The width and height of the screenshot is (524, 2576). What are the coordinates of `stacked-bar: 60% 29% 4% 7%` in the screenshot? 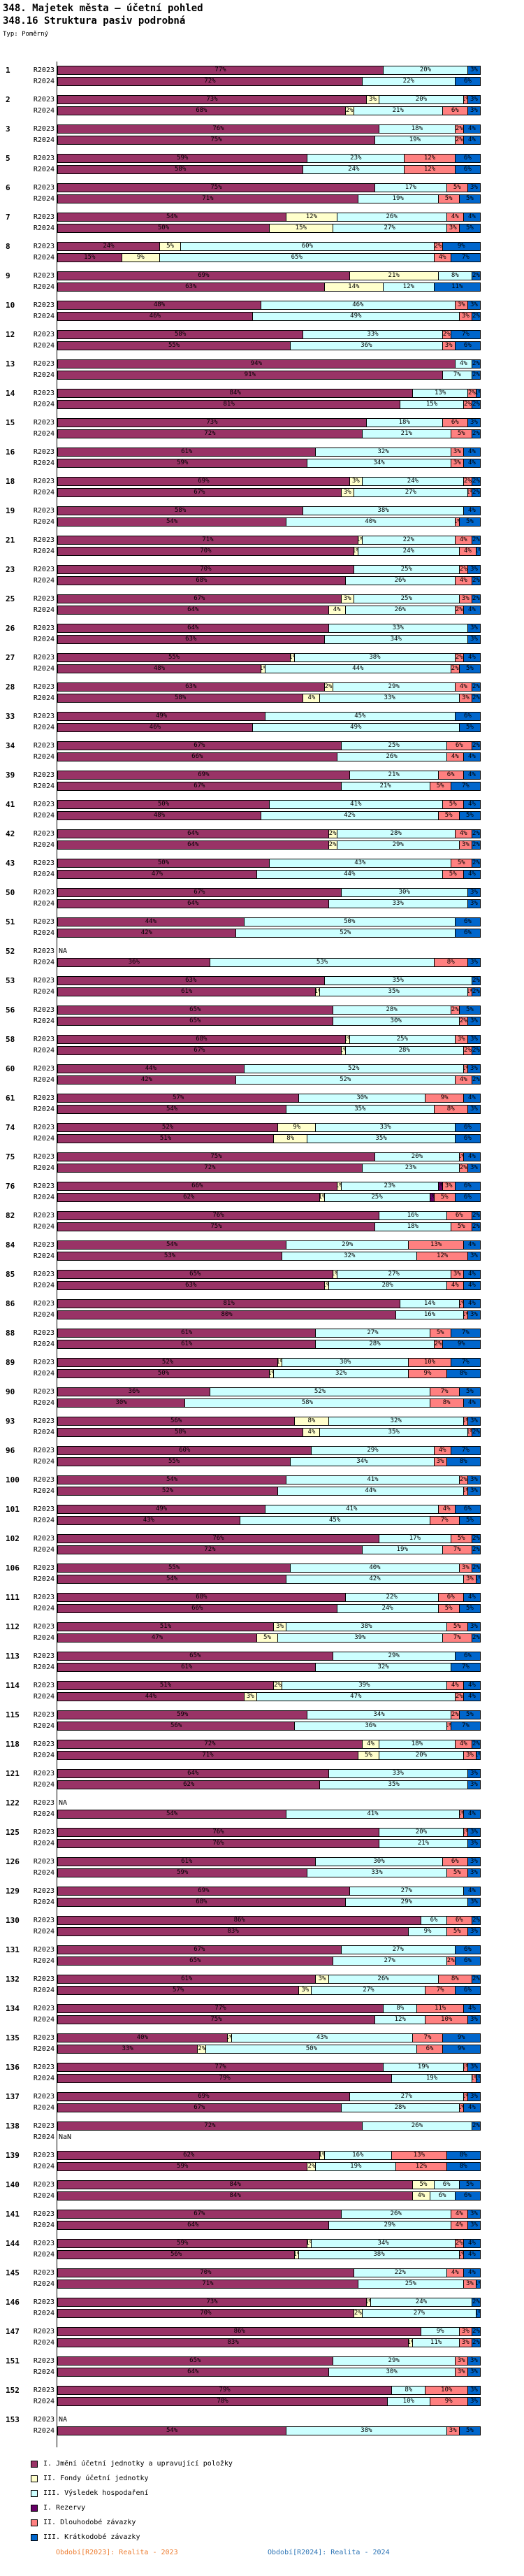 It's located at (269, 1450).